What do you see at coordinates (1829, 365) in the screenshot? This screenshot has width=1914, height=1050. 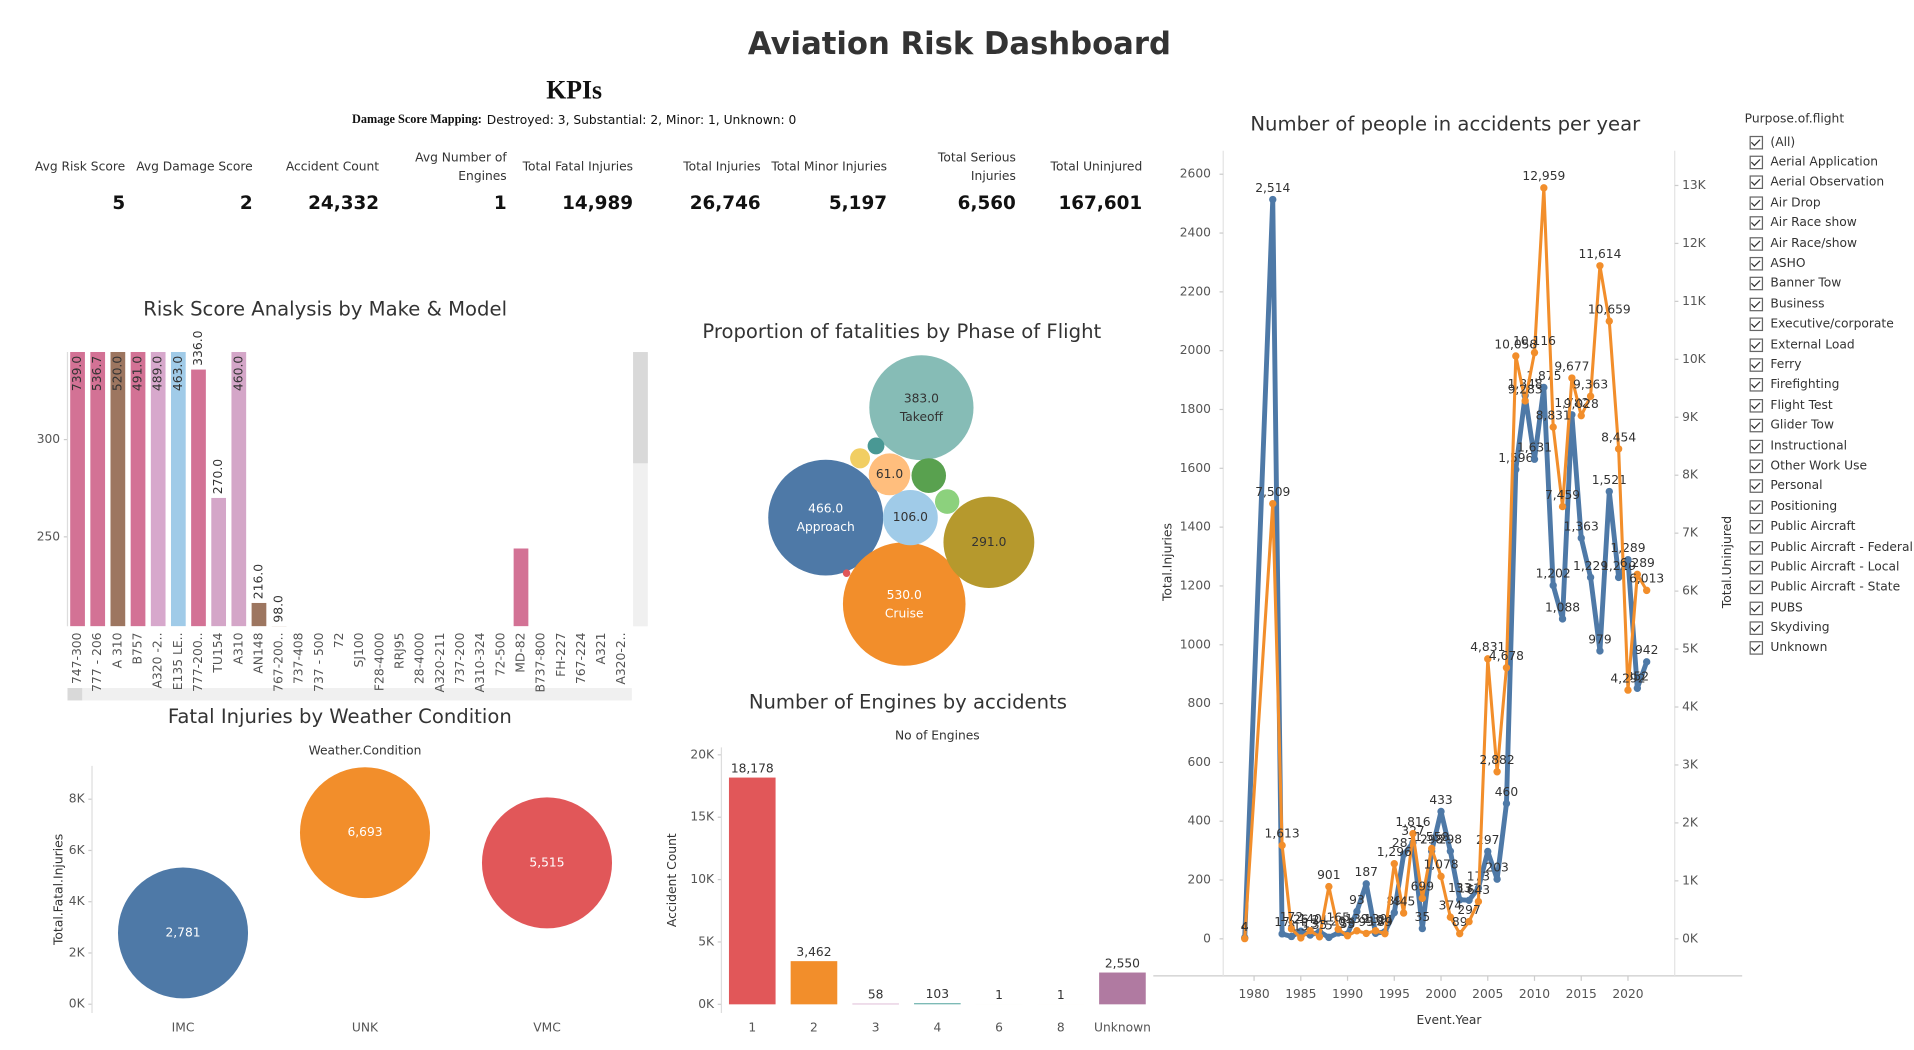 I see `filter-item: Ferry` at bounding box center [1829, 365].